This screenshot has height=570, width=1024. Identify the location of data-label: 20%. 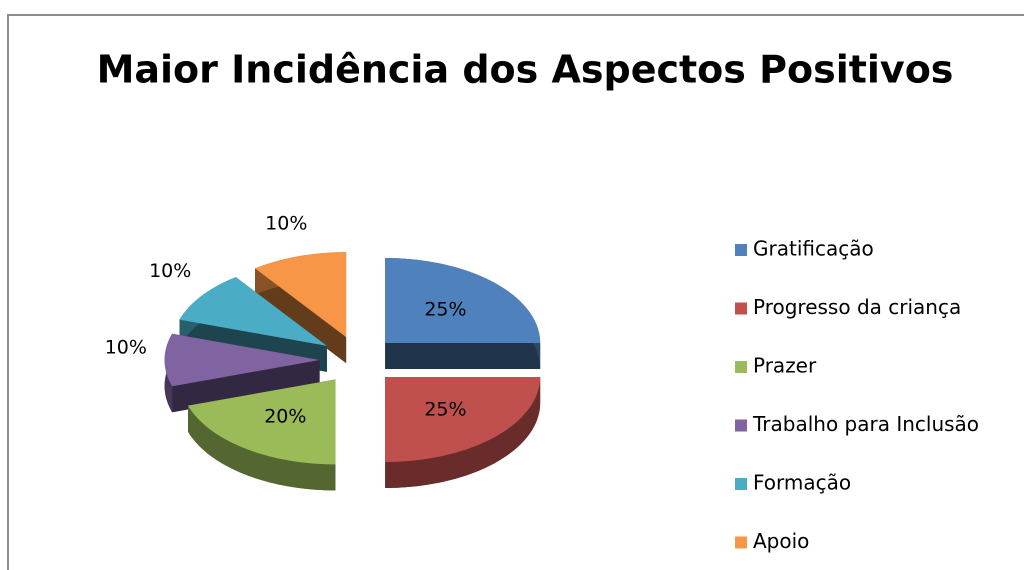
(285, 417).